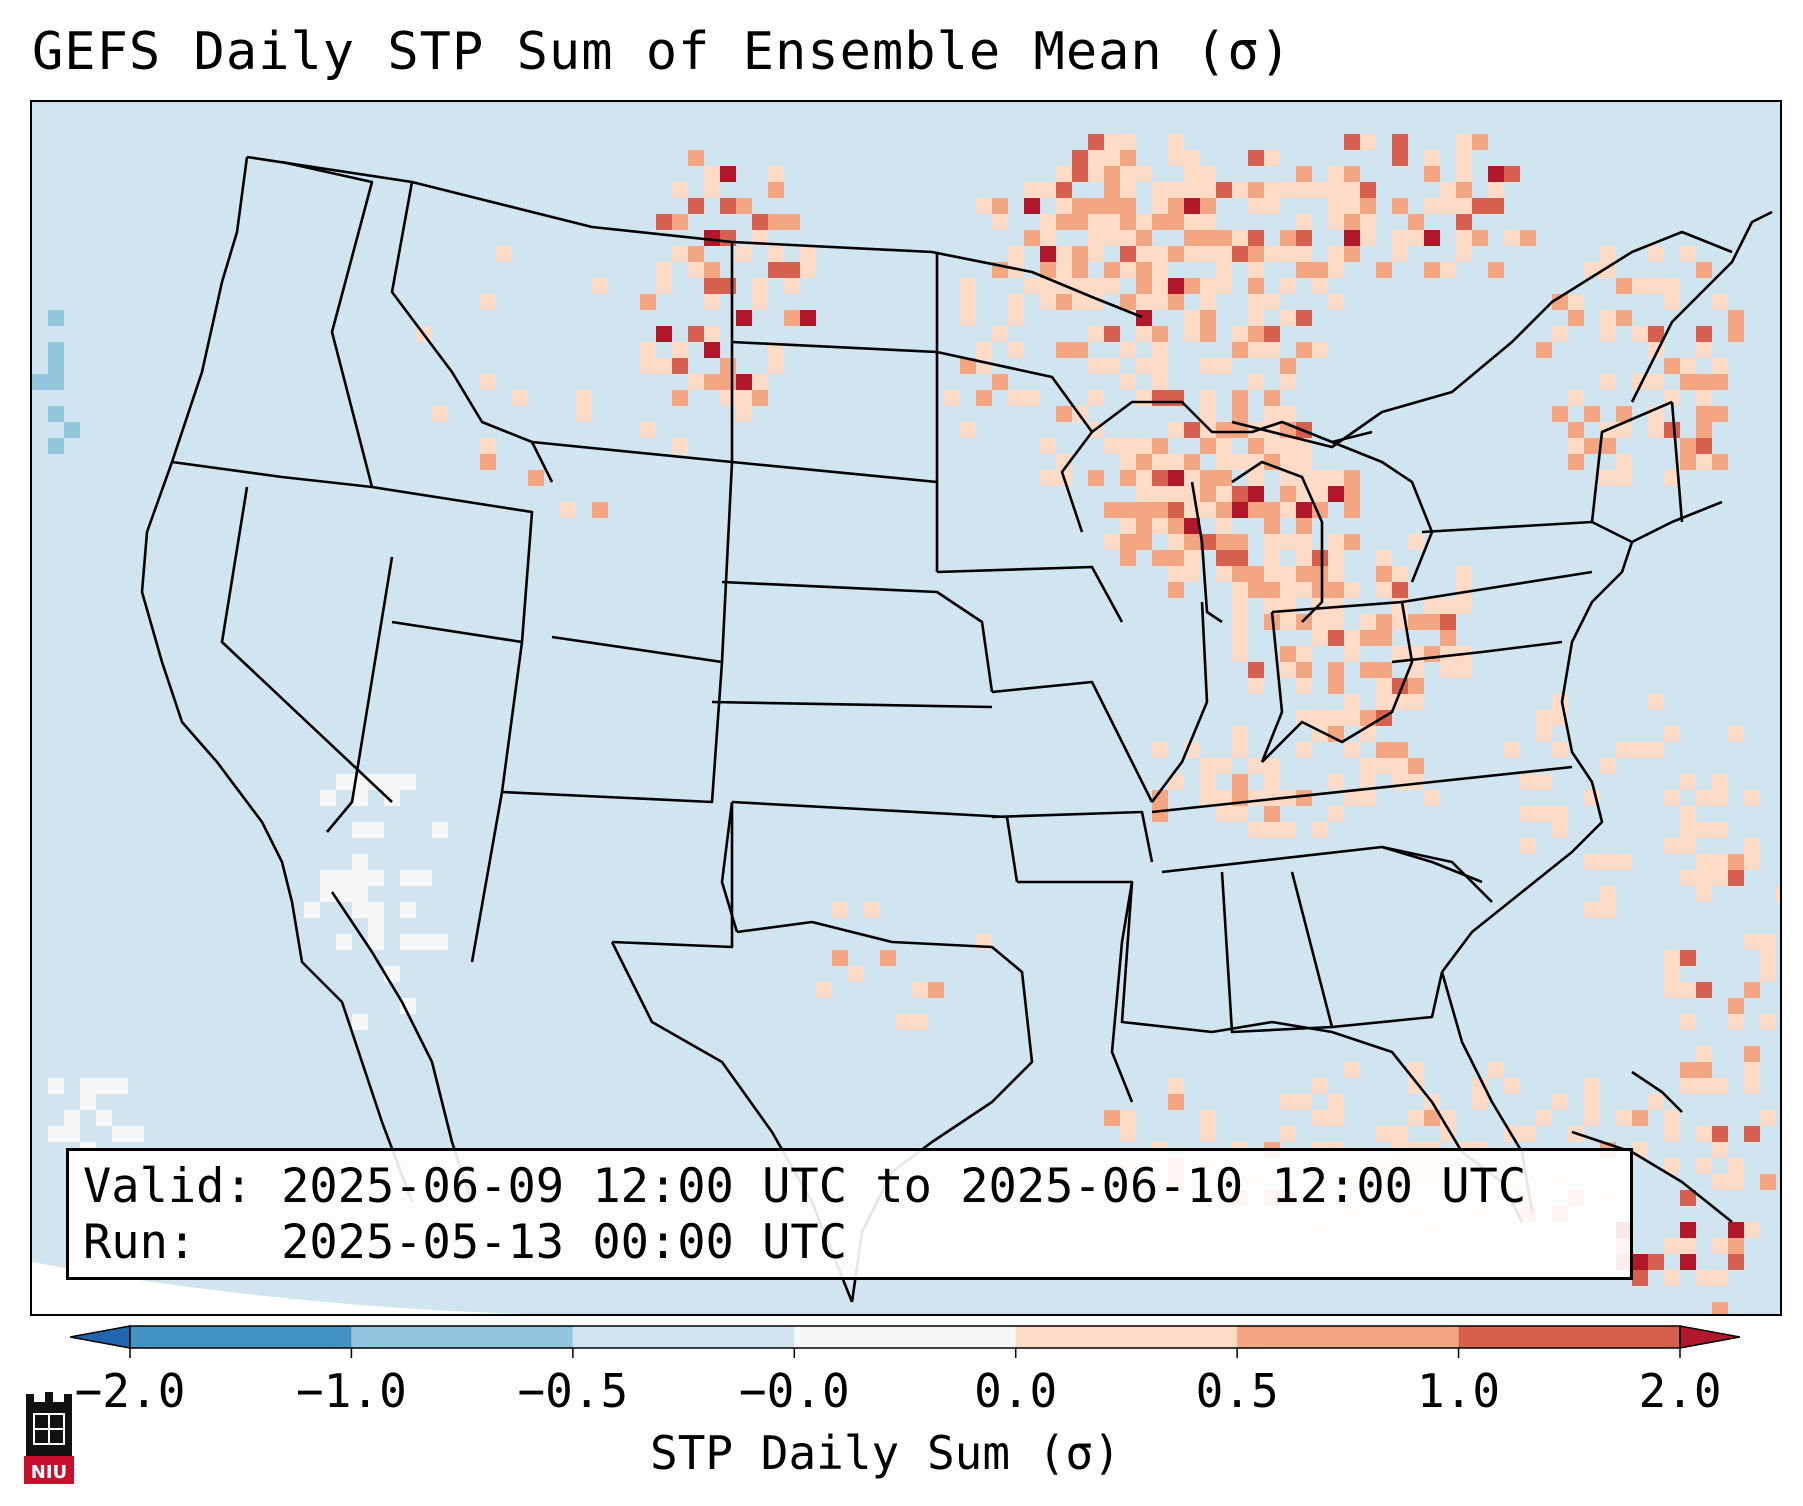 This screenshot has height=1506, width=1803. I want to click on colorbar-tick-label: 2.0, so click(1680, 1391).